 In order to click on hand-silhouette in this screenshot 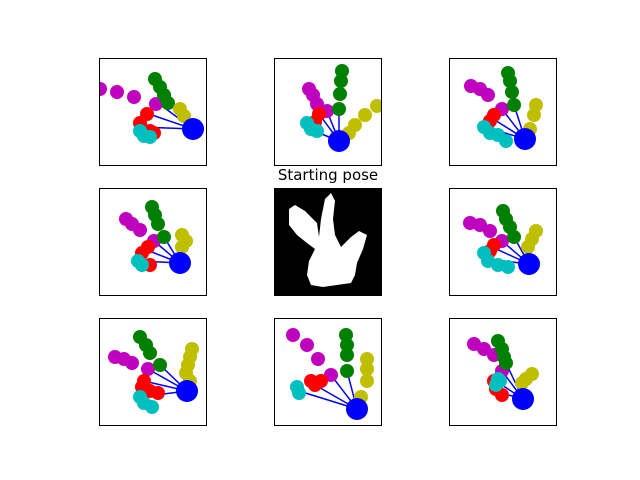, I will do `click(328, 242)`.